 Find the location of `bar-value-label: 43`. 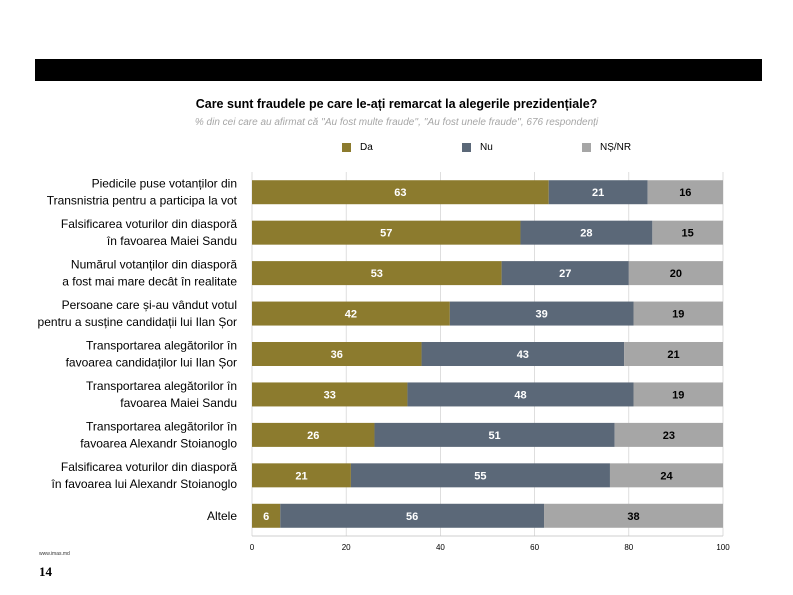

bar-value-label: 43 is located at coordinates (523, 355).